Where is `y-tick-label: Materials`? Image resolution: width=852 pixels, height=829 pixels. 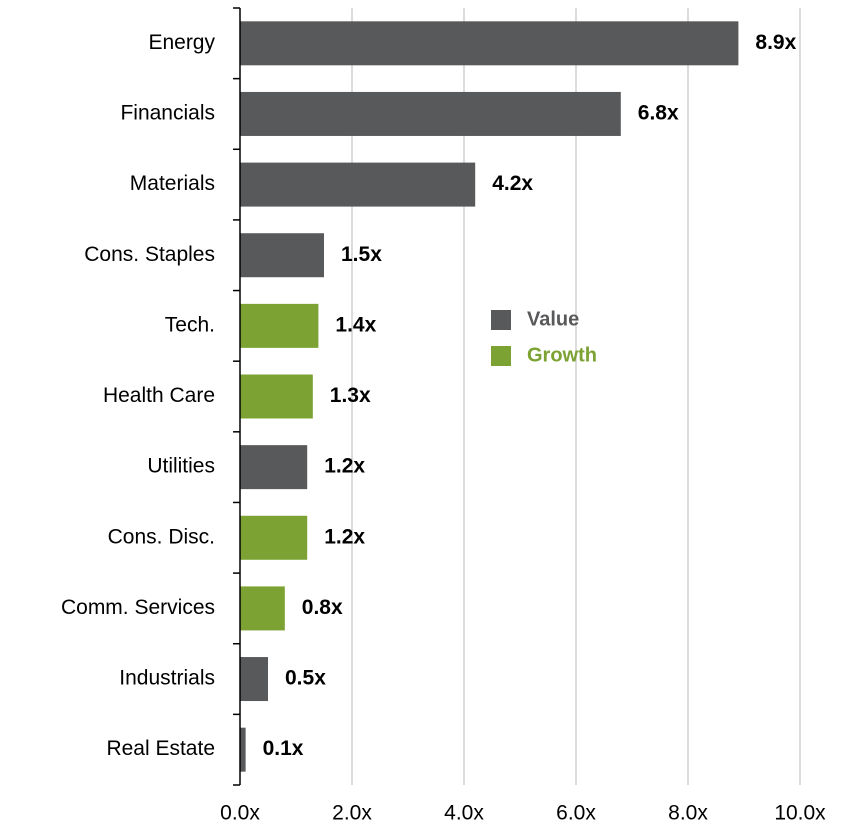
y-tick-label: Materials is located at coordinates (172, 183).